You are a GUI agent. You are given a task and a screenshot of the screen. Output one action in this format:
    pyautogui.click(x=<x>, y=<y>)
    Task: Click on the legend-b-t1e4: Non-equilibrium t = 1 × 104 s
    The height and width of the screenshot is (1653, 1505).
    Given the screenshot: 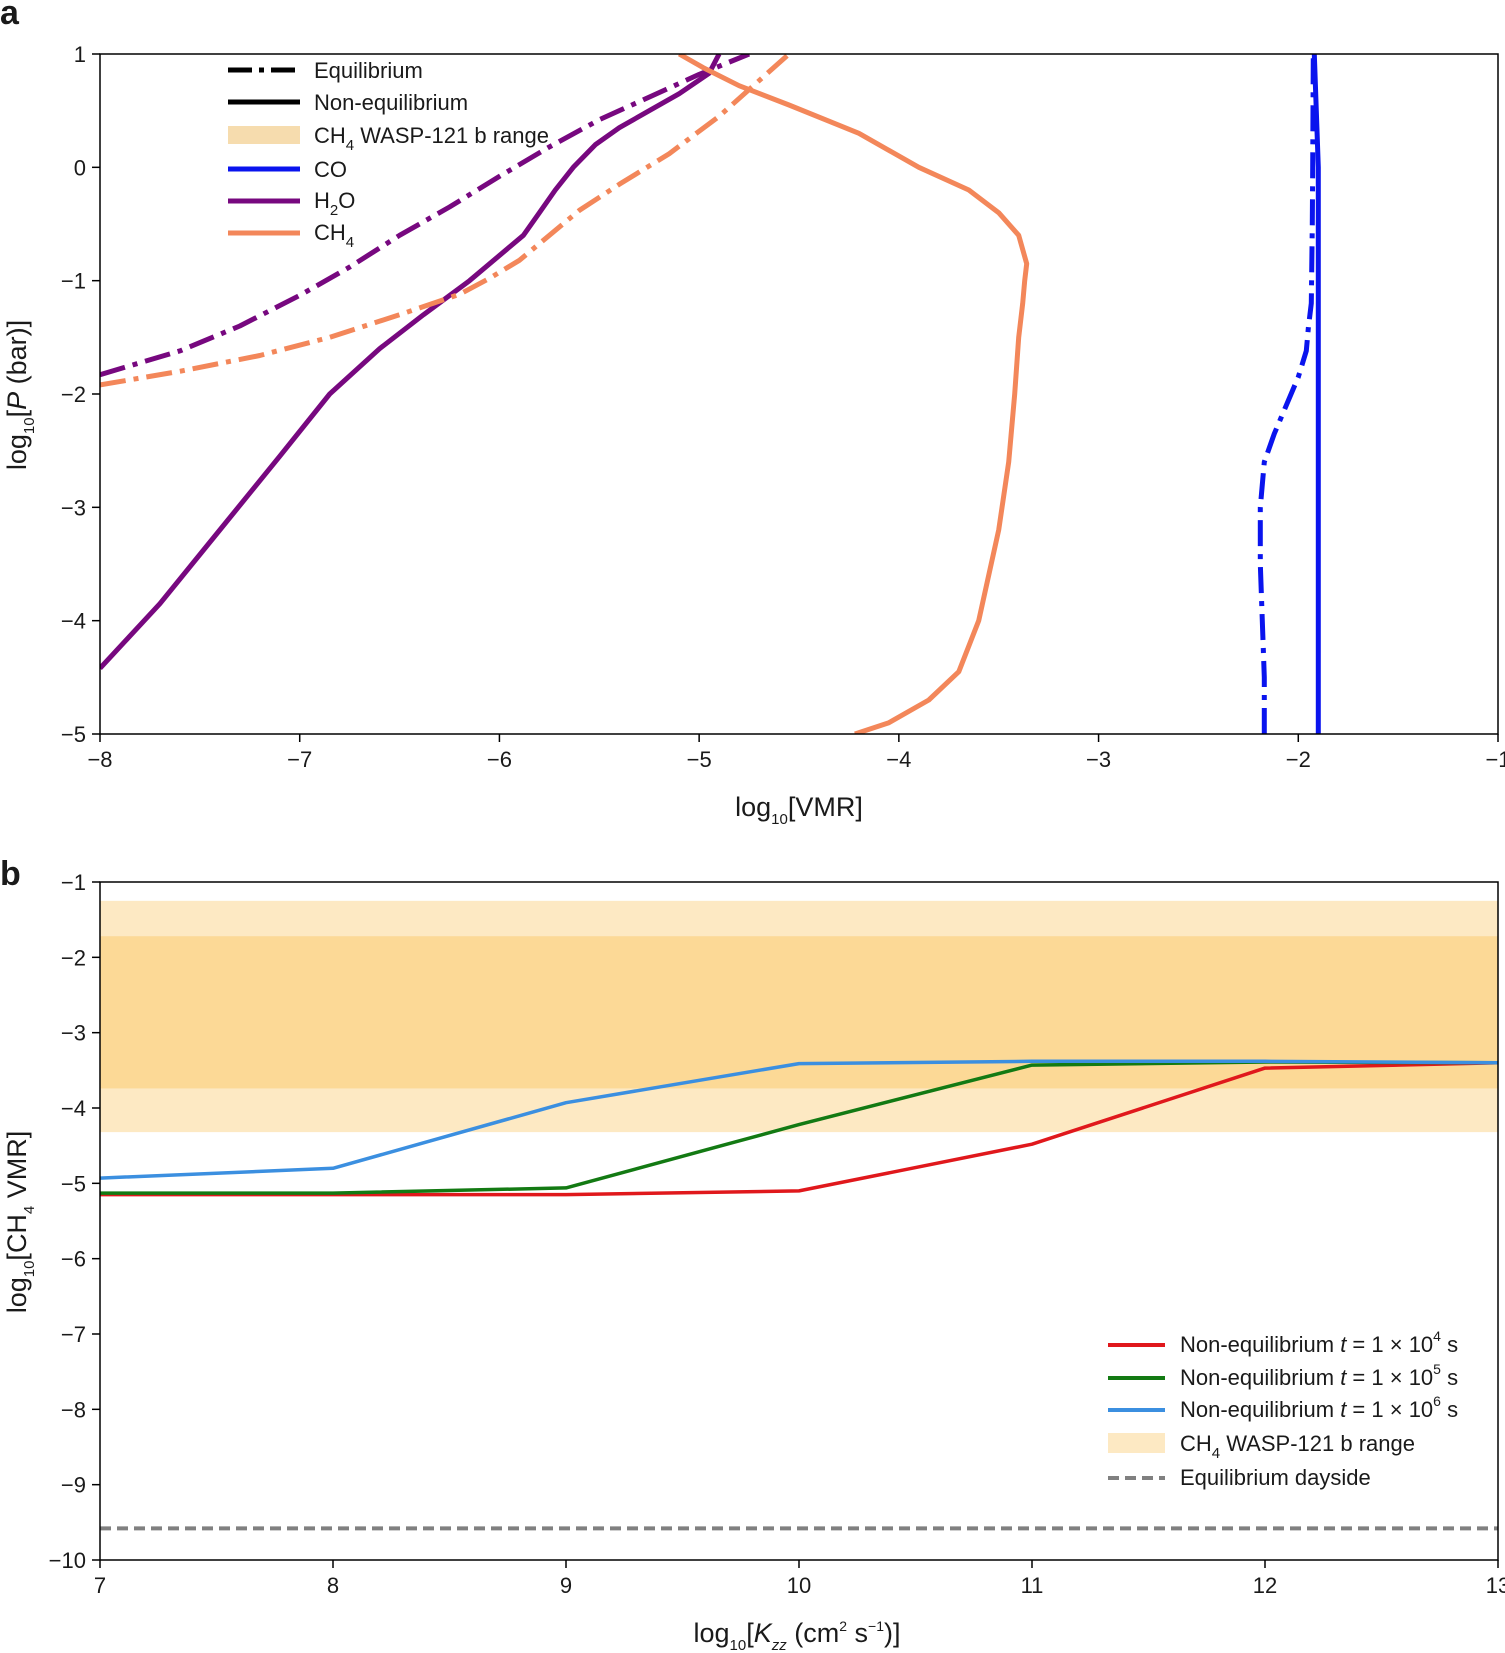 What is the action you would take?
    pyautogui.click(x=1319, y=1342)
    